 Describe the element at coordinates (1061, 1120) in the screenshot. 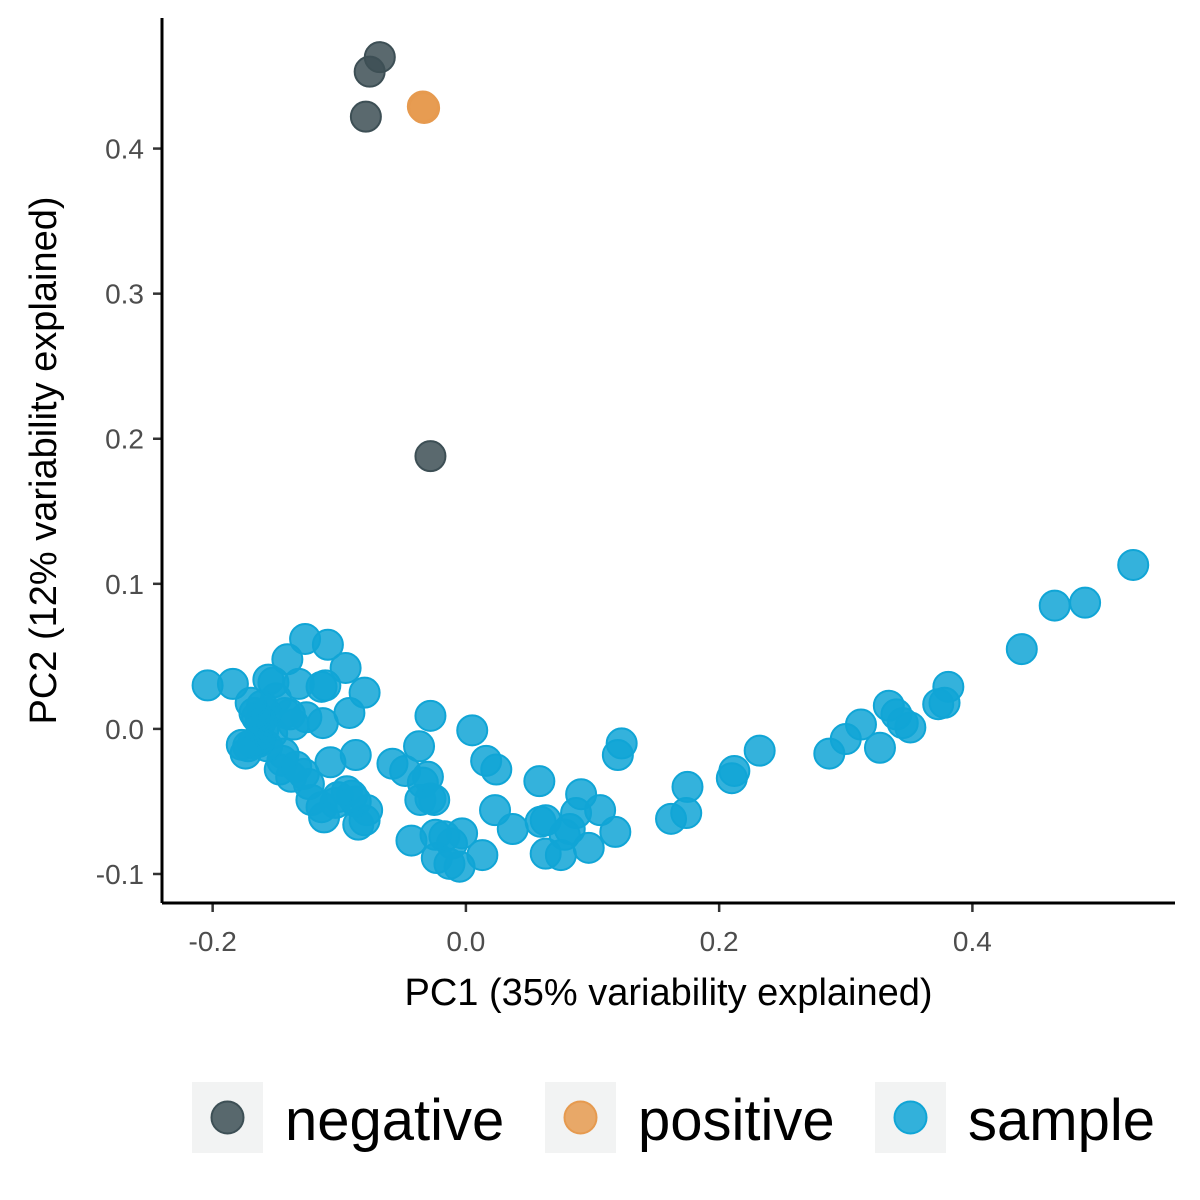

I see `legend-label: sample` at that location.